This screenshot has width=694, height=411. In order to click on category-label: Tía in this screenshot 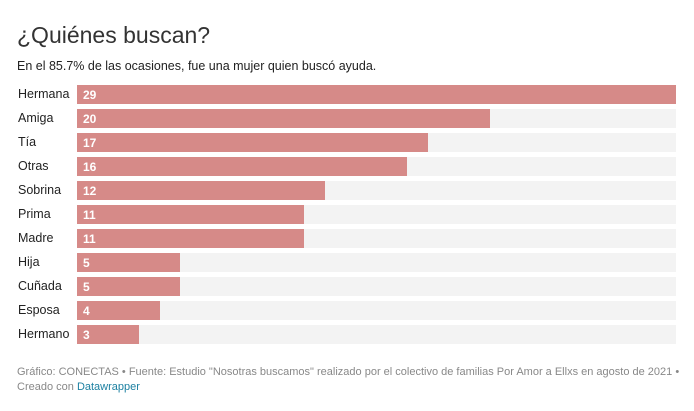, I will do `click(27, 142)`.